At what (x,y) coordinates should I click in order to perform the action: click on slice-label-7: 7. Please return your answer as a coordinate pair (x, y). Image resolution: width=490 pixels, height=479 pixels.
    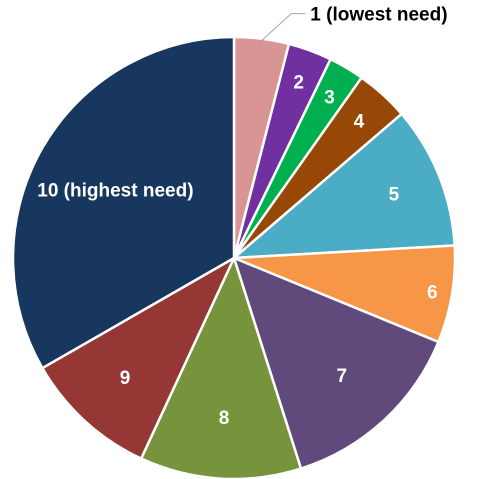
    Looking at the image, I should click on (342, 376).